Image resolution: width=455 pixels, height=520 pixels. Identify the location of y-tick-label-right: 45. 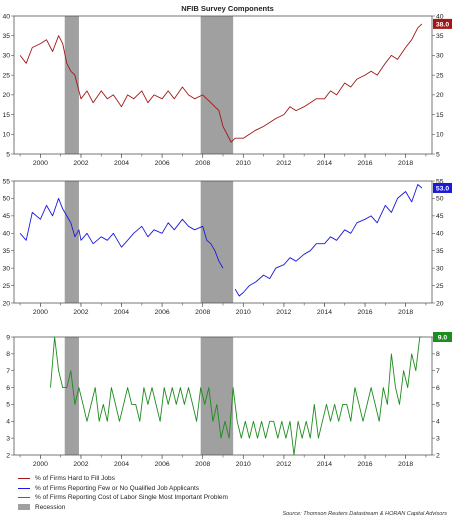
(440, 216).